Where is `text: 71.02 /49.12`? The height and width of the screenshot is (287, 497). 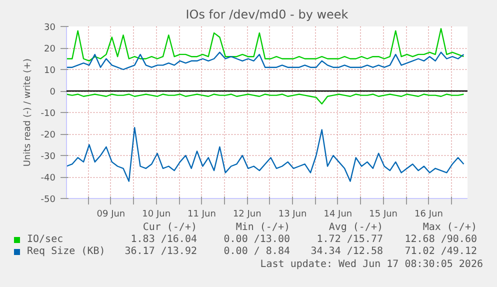
text: 71.02 /49.12 is located at coordinates (440, 252).